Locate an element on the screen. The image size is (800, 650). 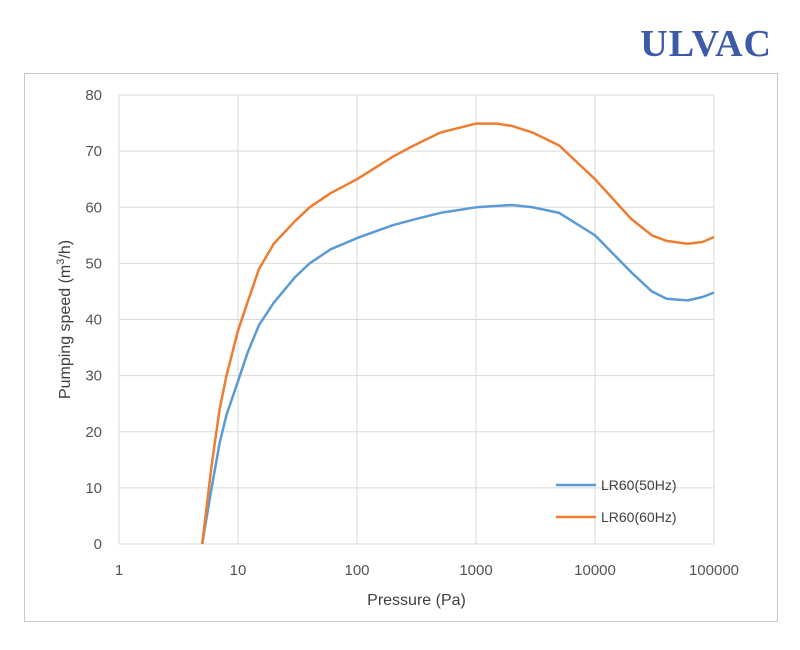
y-tick-label: 70 is located at coordinates (93, 151).